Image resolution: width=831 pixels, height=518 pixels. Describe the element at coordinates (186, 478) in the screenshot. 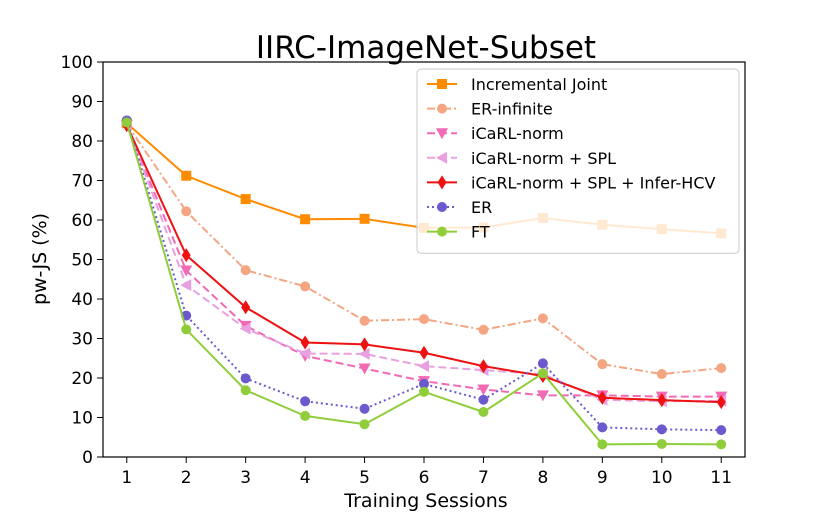

I see `x-tick-label: 2` at that location.